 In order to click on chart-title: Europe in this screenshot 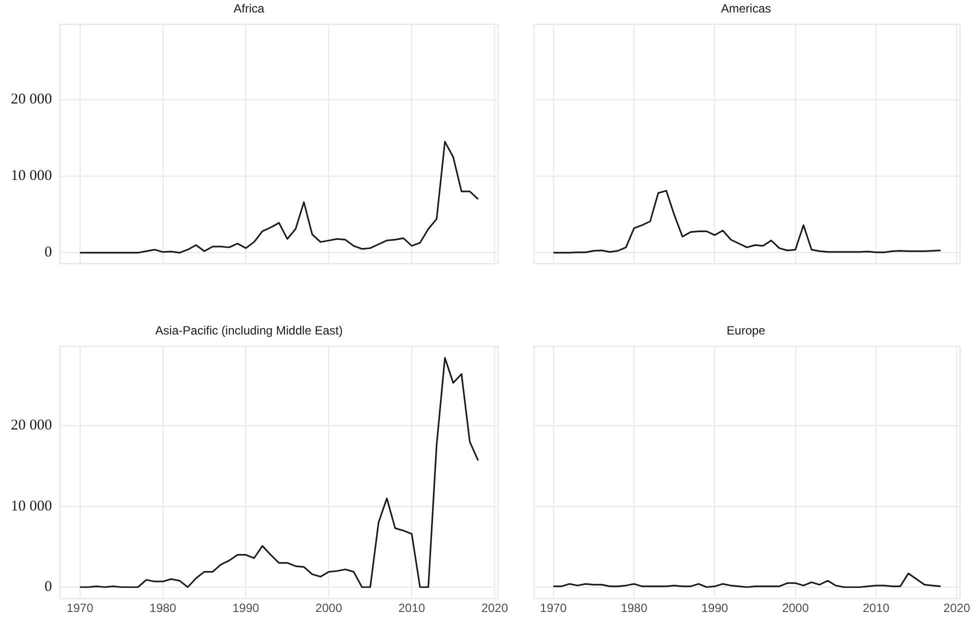, I will do `click(746, 331)`.